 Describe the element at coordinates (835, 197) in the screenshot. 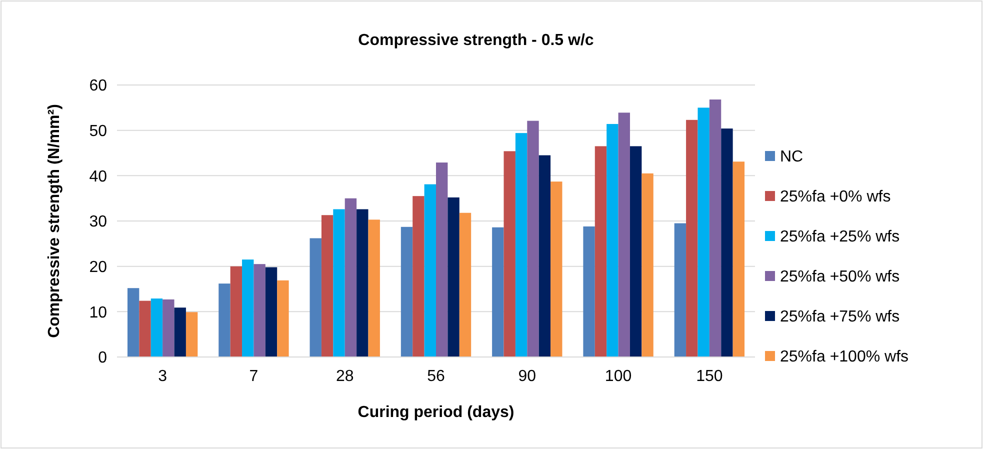

I see `legend-label: 25%fa +0% wfs` at that location.